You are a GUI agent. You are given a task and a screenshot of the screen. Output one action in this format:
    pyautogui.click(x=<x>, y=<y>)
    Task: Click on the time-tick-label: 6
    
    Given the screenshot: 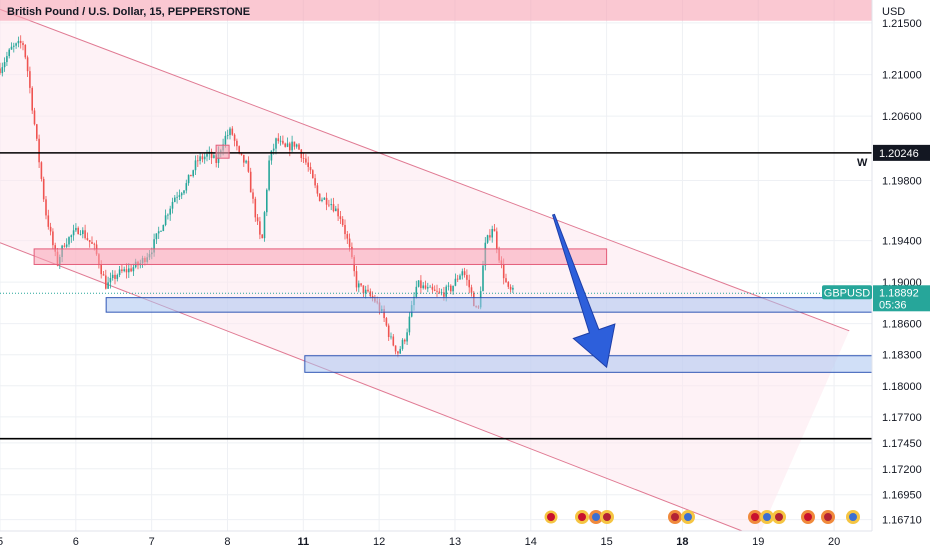 What is the action you would take?
    pyautogui.click(x=76, y=542)
    